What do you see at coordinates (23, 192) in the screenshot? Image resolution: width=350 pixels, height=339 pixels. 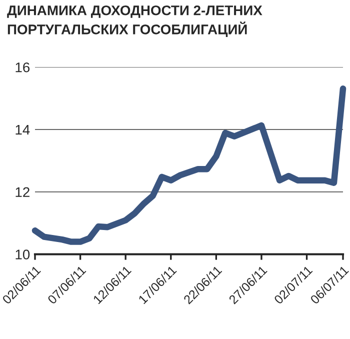 I see `y-tick-label: 12` at bounding box center [23, 192].